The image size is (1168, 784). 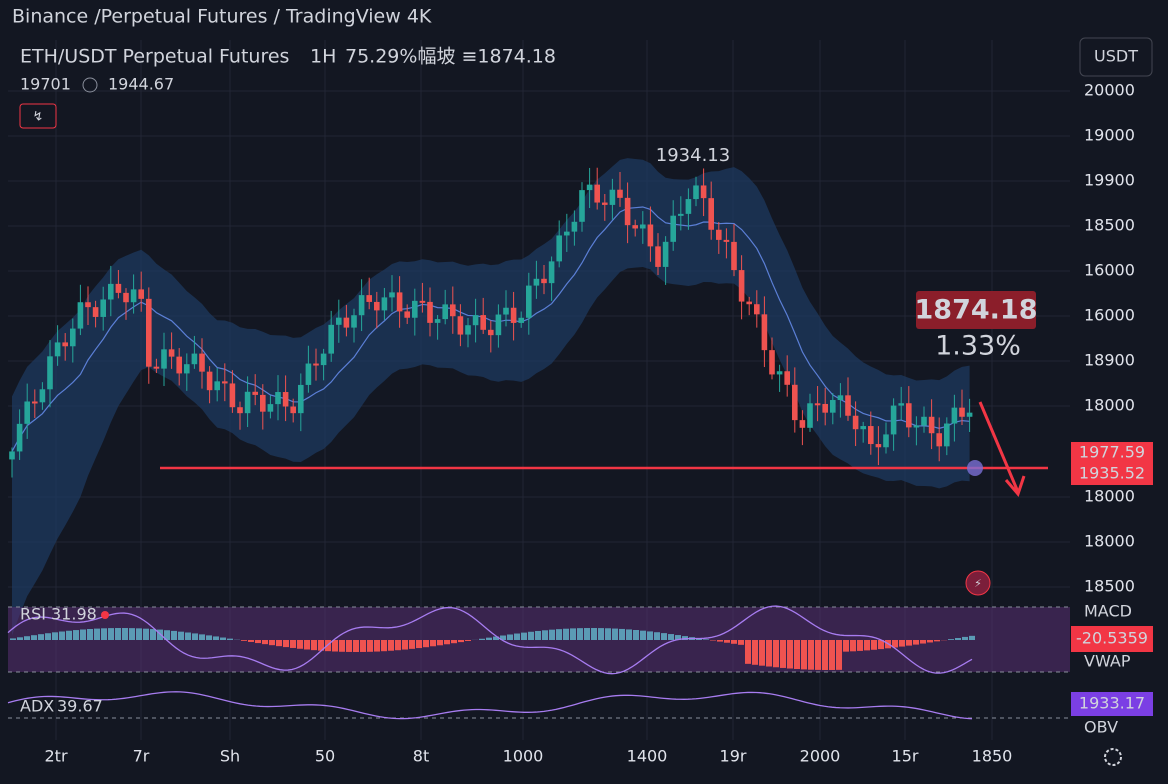 What do you see at coordinates (1109, 270) in the screenshot?
I see `price-axis-label: 16000` at bounding box center [1109, 270].